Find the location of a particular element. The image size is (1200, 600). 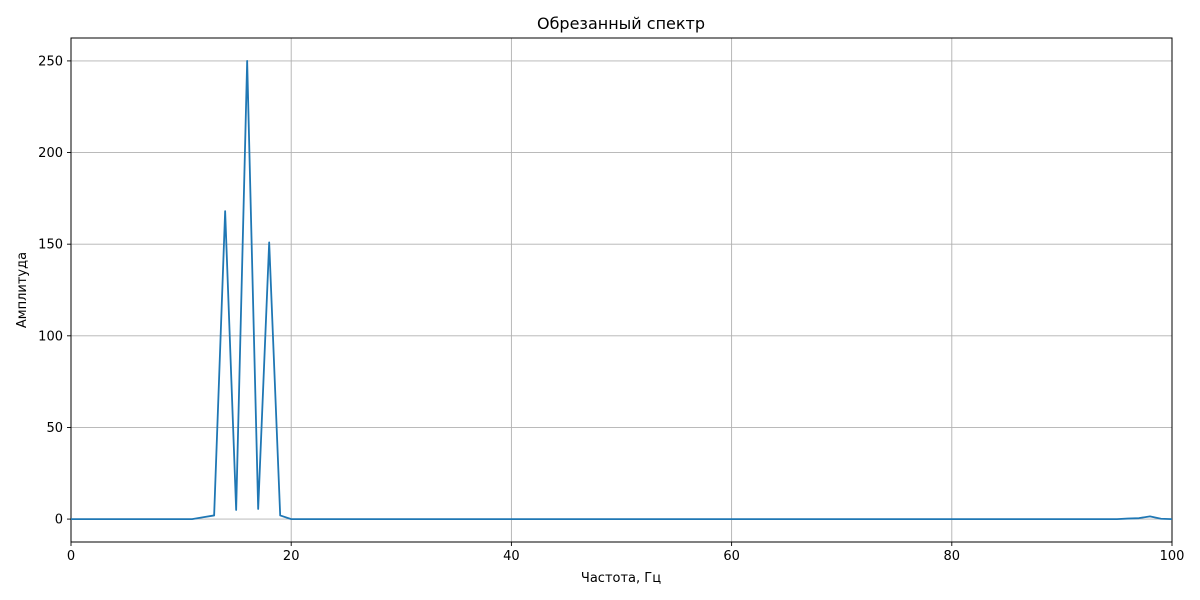

x-tick-label: 80 is located at coordinates (952, 556).